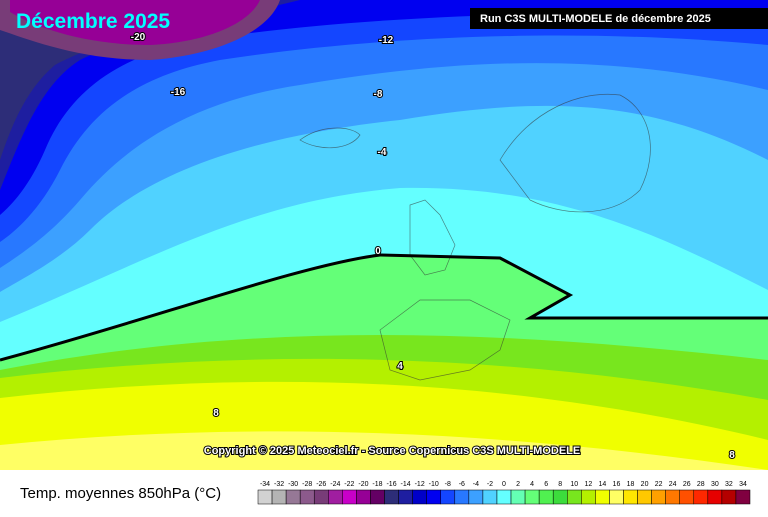  I want to click on legend-tick-label: 34, so click(743, 484).